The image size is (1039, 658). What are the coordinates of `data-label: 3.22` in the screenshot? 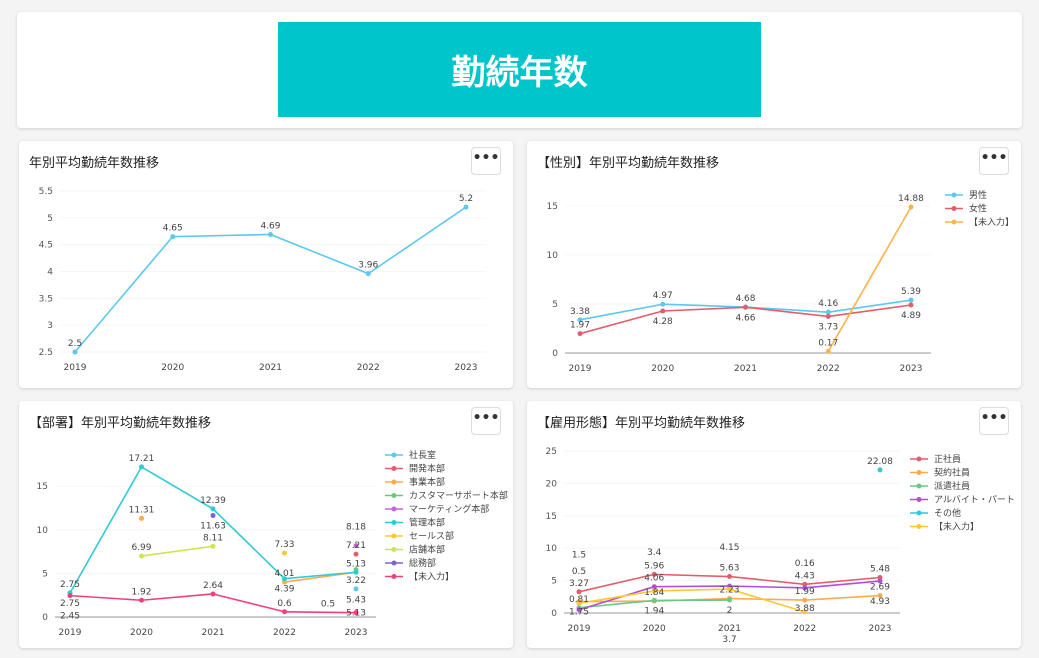 It's located at (356, 581).